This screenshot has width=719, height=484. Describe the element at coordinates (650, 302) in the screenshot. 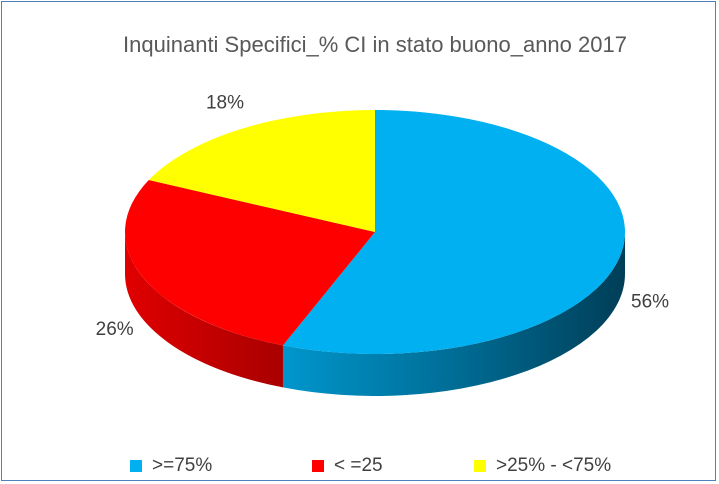

I see `data-label: 56%` at that location.